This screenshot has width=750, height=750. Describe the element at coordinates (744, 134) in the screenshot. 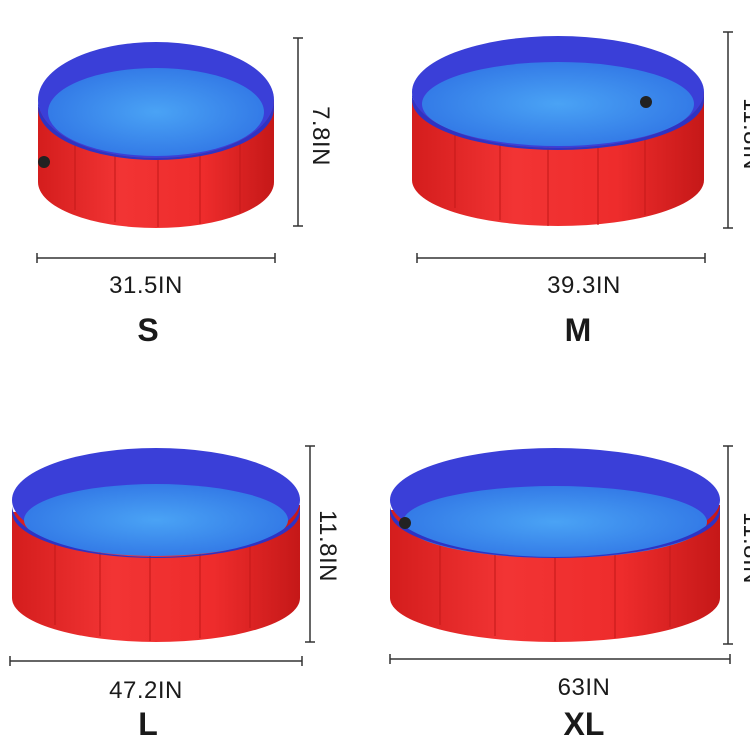

I see `pool-m-height: 11.8IN` at that location.